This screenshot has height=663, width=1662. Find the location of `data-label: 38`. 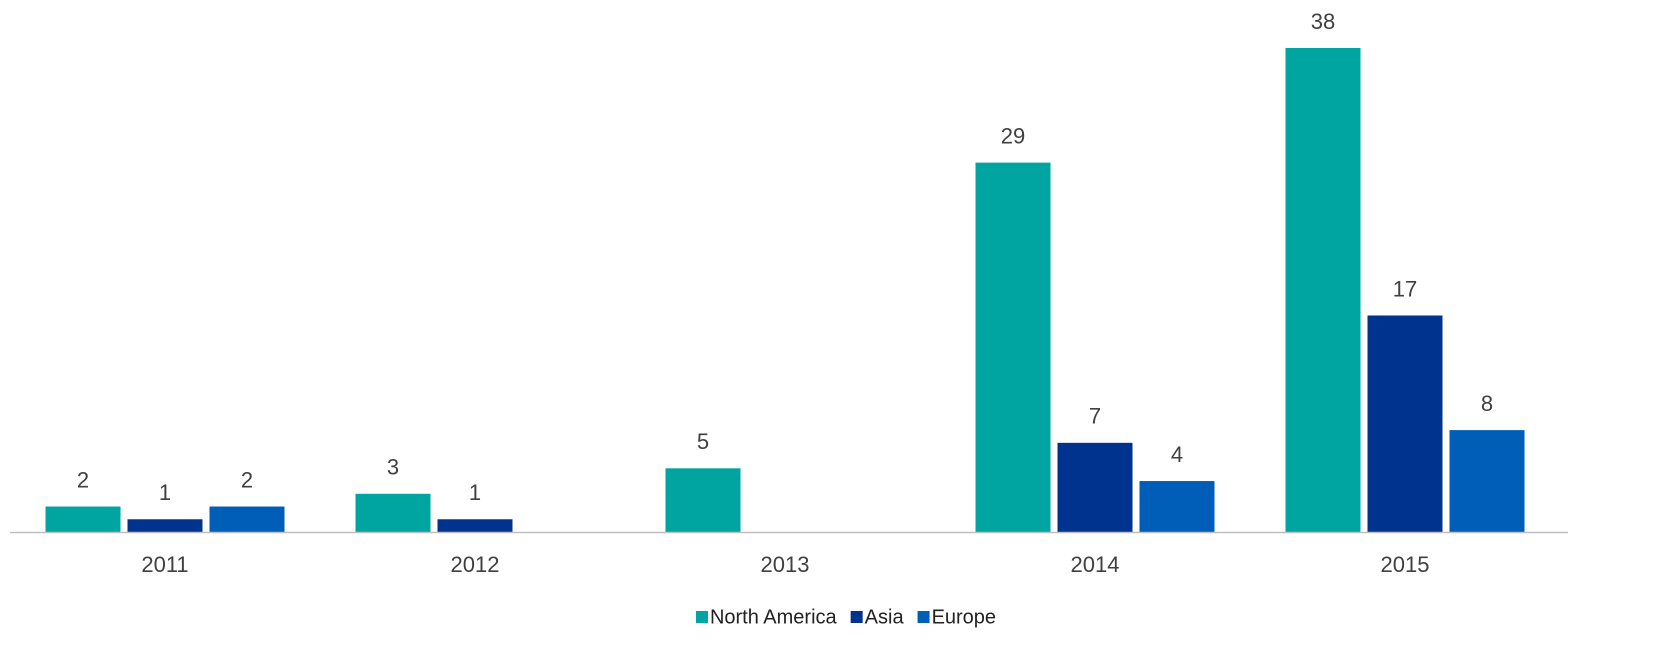

data-label: 38 is located at coordinates (1323, 21).